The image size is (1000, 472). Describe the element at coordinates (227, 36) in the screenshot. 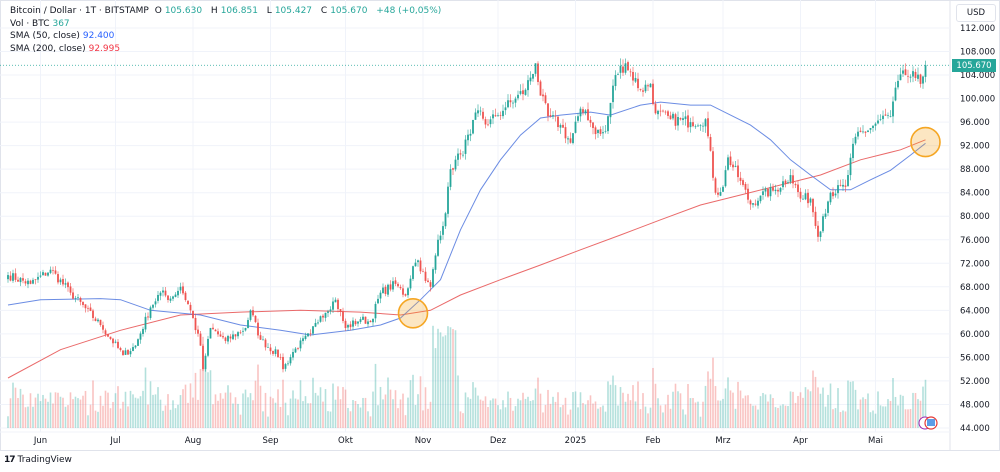

I see `legend-sma50-row: SMA (50, close) 92.400` at that location.